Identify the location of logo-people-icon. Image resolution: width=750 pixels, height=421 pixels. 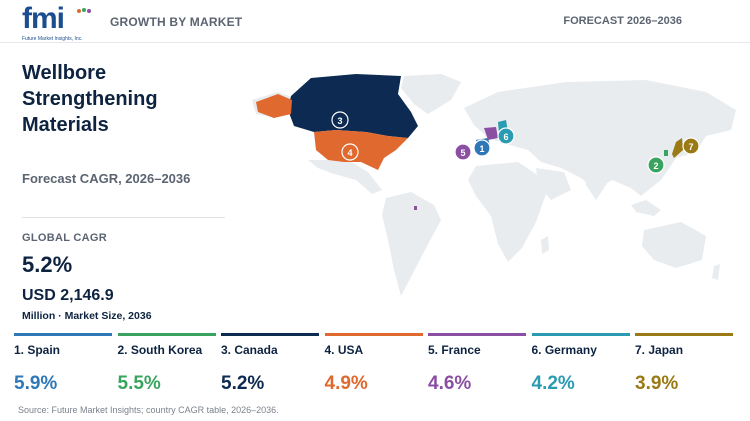
(84, 10).